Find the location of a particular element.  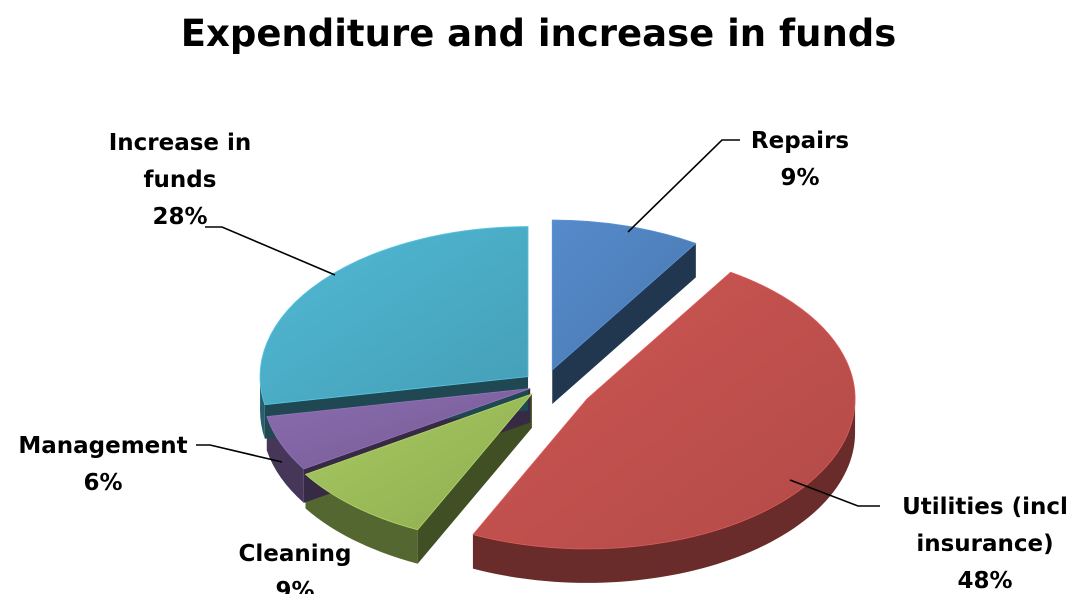

slice-utilities-incl-insurance-rim is located at coordinates (664, 490).